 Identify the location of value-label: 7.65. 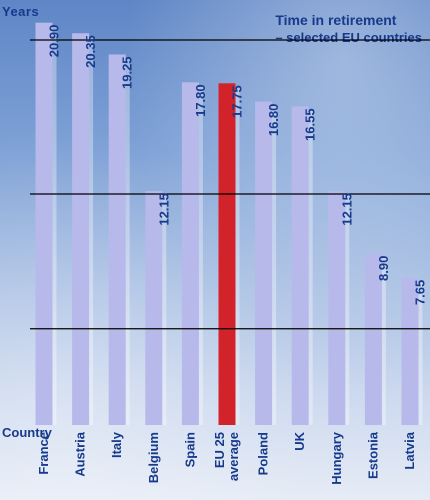
(420, 292).